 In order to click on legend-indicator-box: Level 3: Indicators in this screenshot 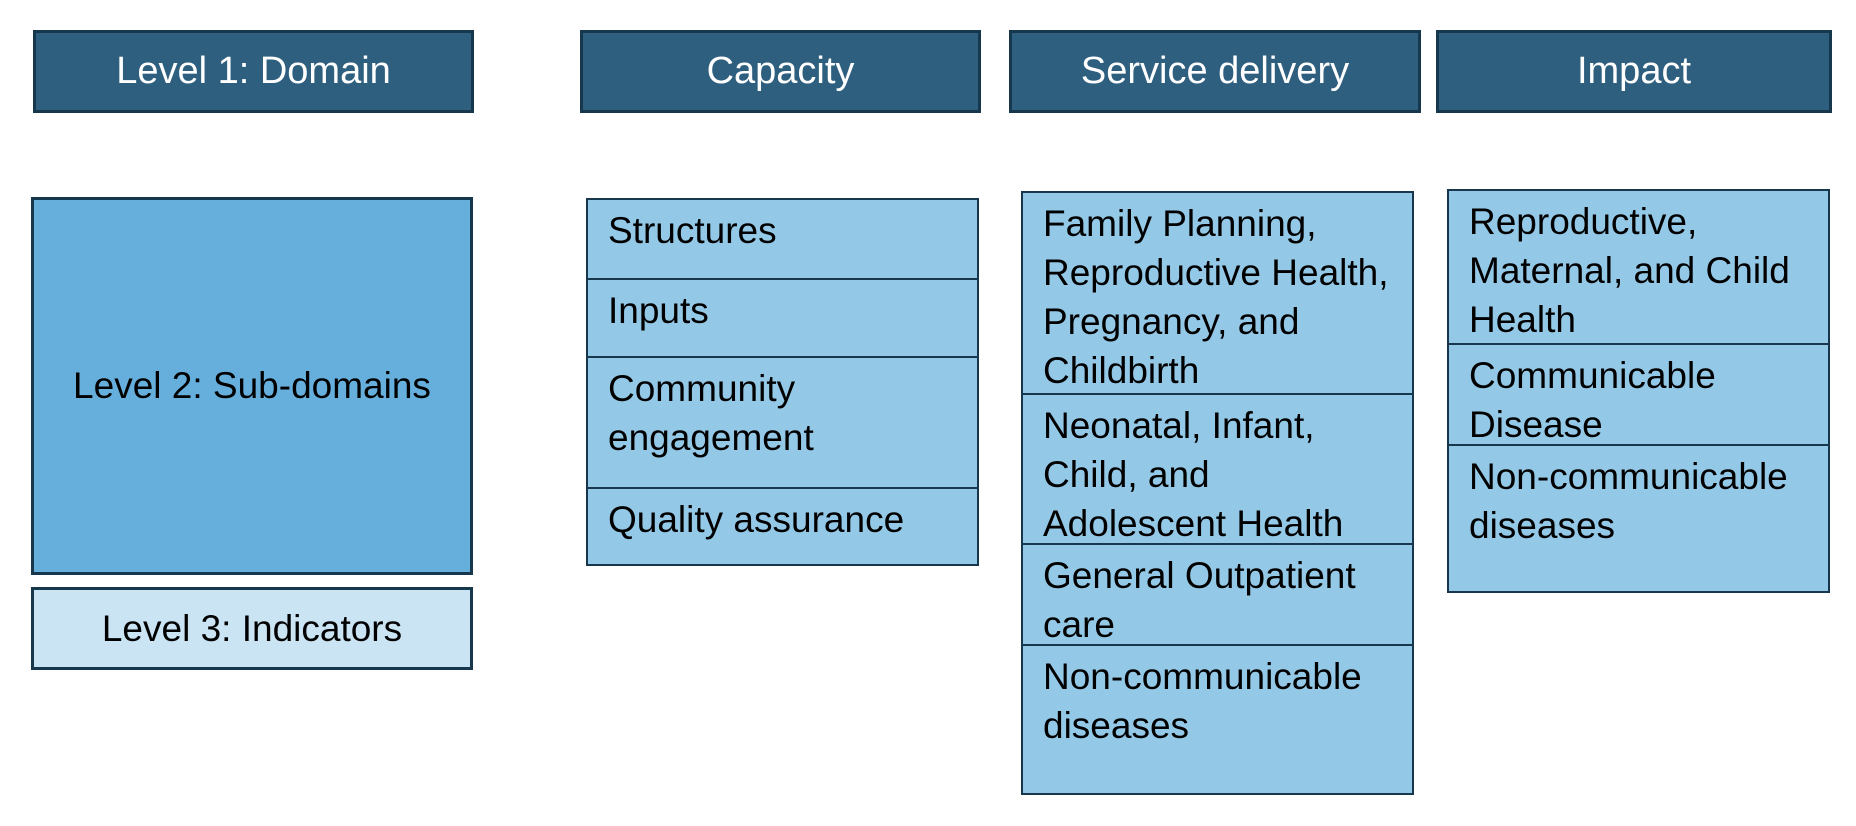, I will do `click(252, 628)`.